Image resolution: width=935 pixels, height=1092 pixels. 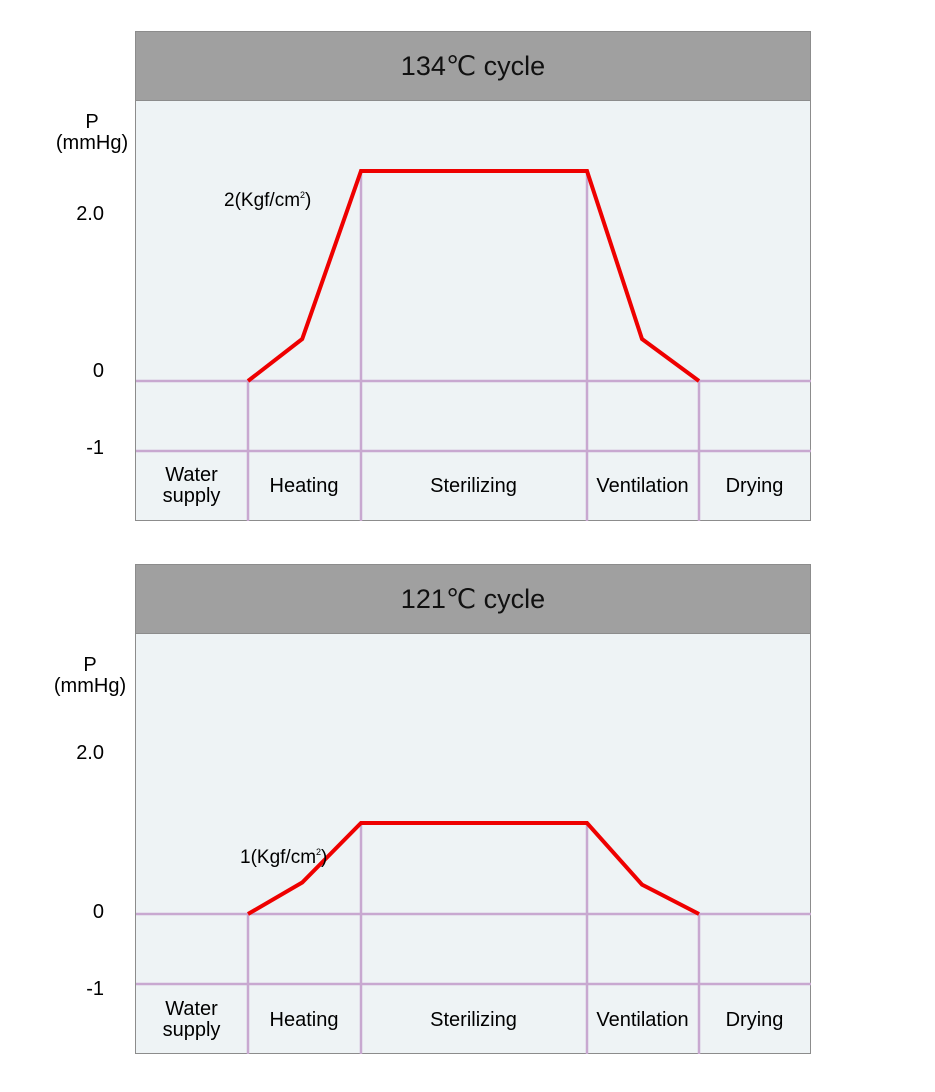 What do you see at coordinates (473, 599) in the screenshot?
I see `chart-title: 121℃ cycle` at bounding box center [473, 599].